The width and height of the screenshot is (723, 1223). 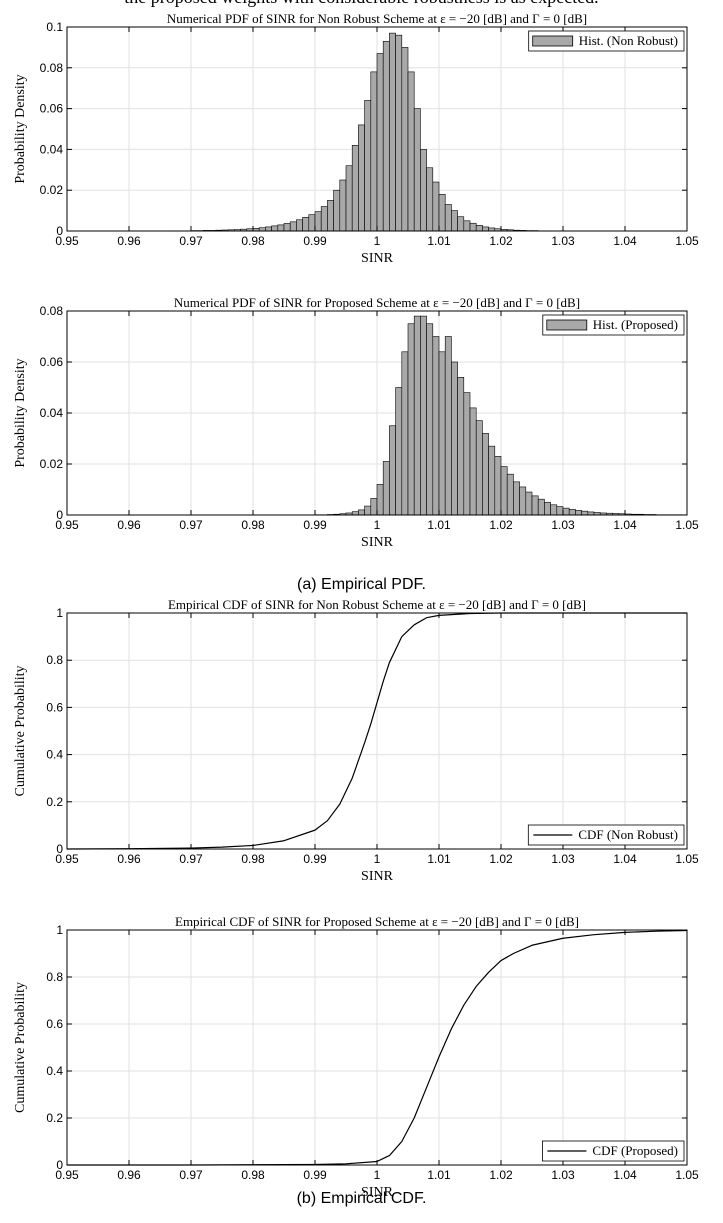 I want to click on y-tick-label: 0.08, so click(x=52, y=311).